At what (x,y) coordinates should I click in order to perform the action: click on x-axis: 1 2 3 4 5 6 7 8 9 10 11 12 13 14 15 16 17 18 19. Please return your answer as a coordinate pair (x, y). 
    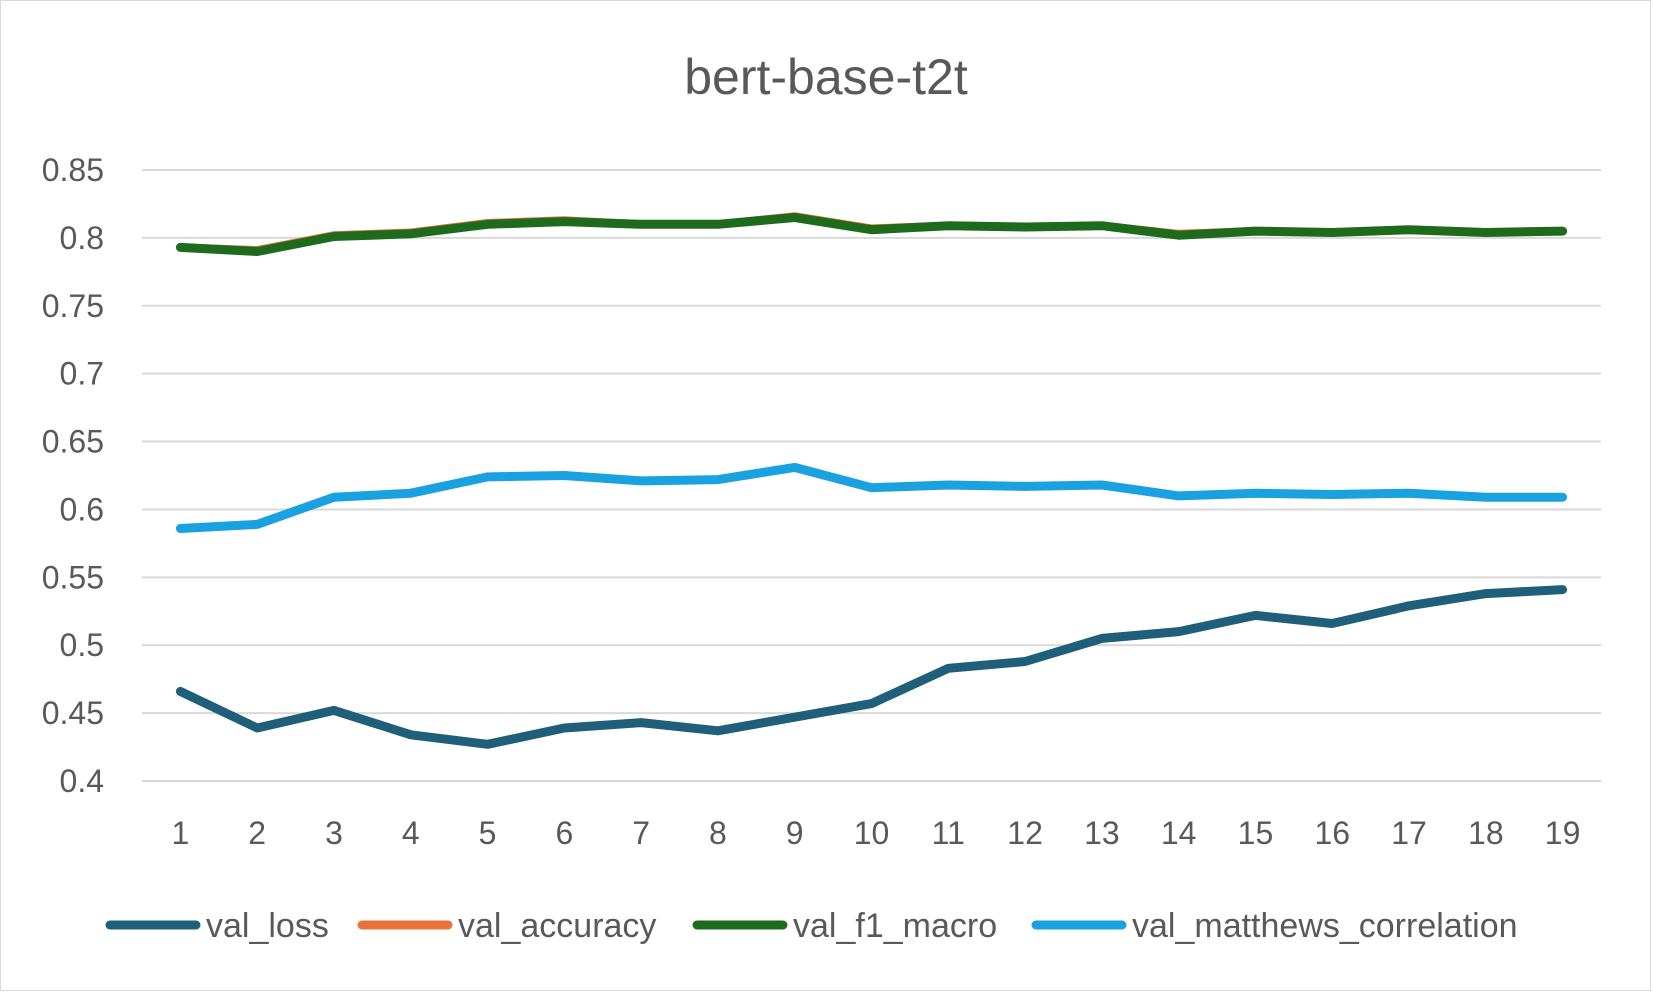
    Looking at the image, I should click on (875, 833).